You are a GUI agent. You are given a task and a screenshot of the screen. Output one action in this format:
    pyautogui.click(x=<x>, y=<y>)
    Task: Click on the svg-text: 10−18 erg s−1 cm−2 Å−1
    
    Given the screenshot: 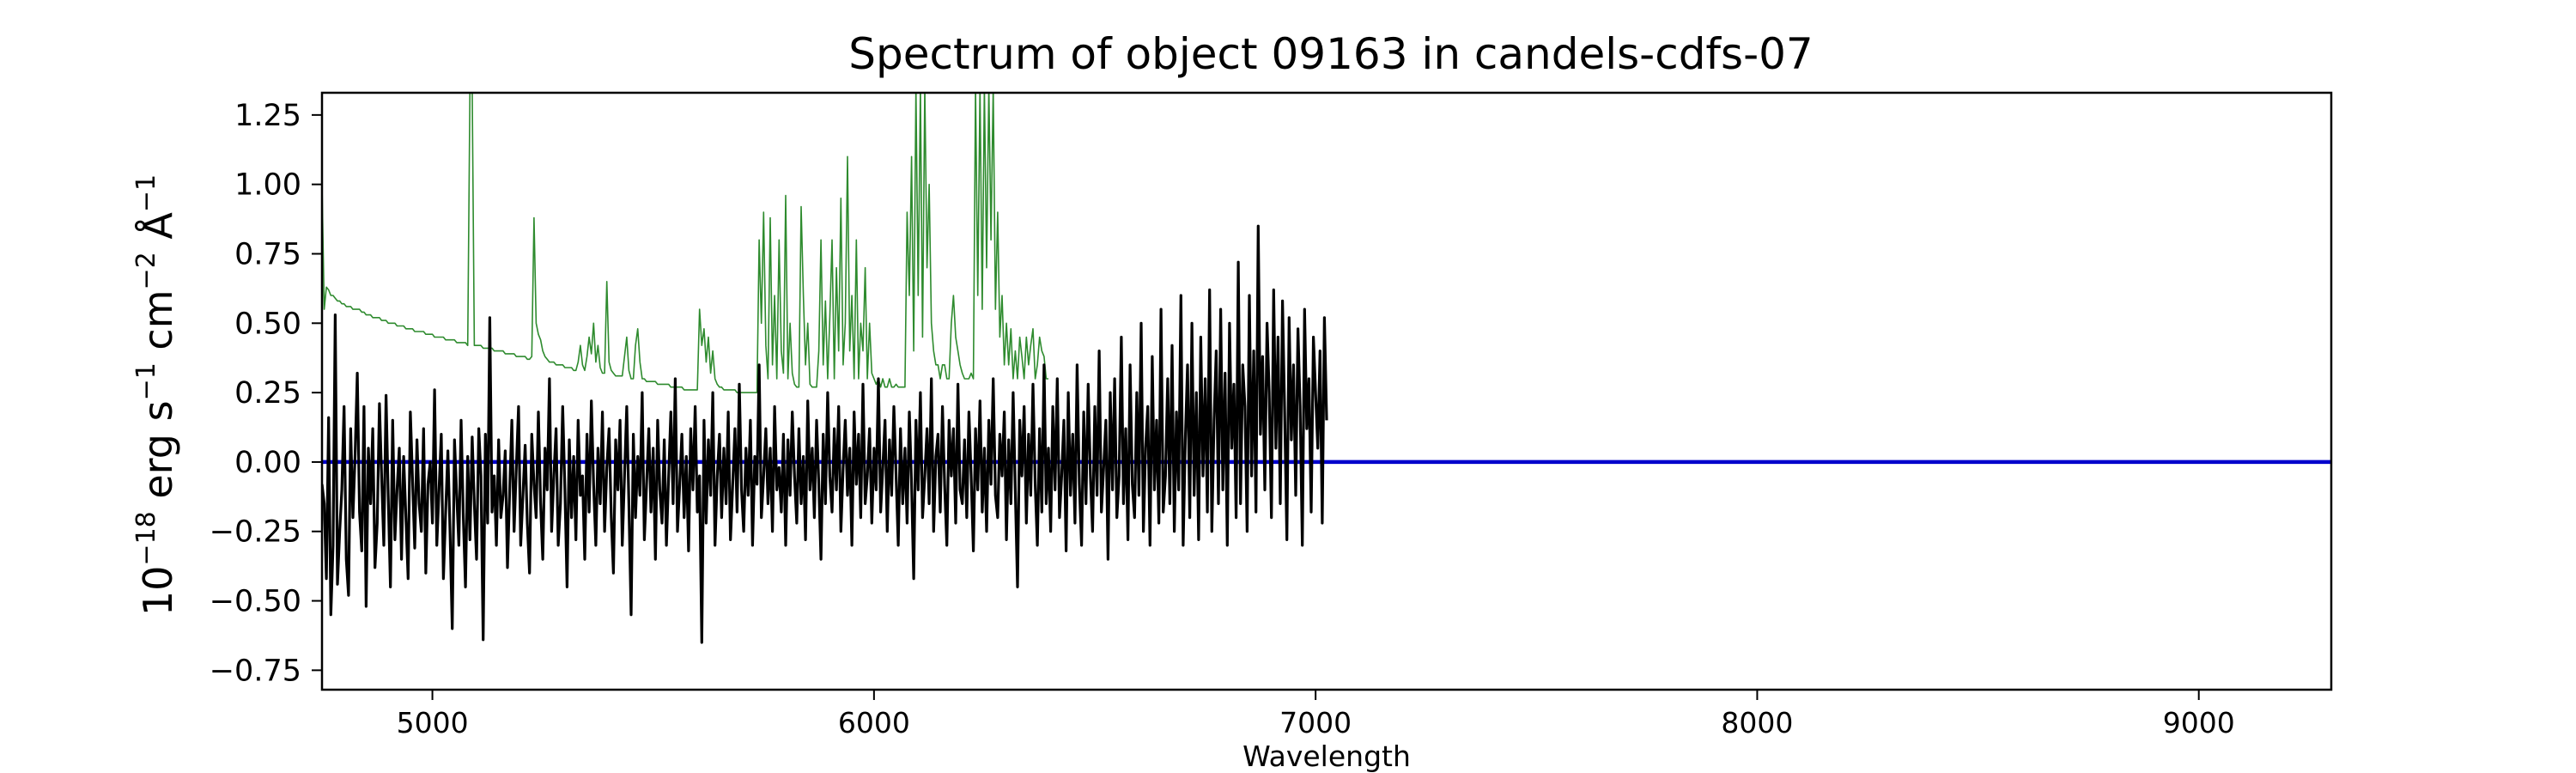 What is the action you would take?
    pyautogui.click(x=156, y=395)
    